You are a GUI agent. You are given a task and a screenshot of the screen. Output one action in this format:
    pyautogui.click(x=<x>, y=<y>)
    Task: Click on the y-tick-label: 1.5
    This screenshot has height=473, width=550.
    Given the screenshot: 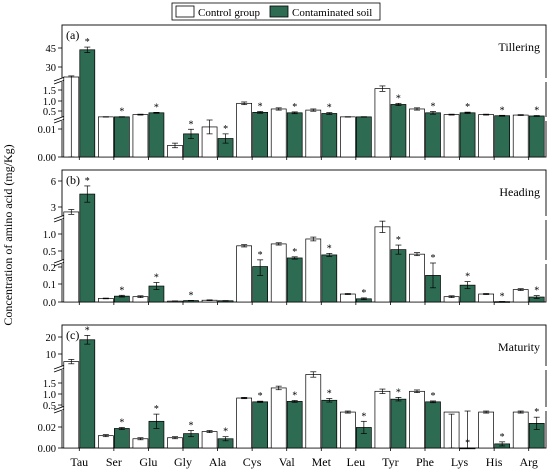 What is the action you would take?
    pyautogui.click(x=49, y=91)
    